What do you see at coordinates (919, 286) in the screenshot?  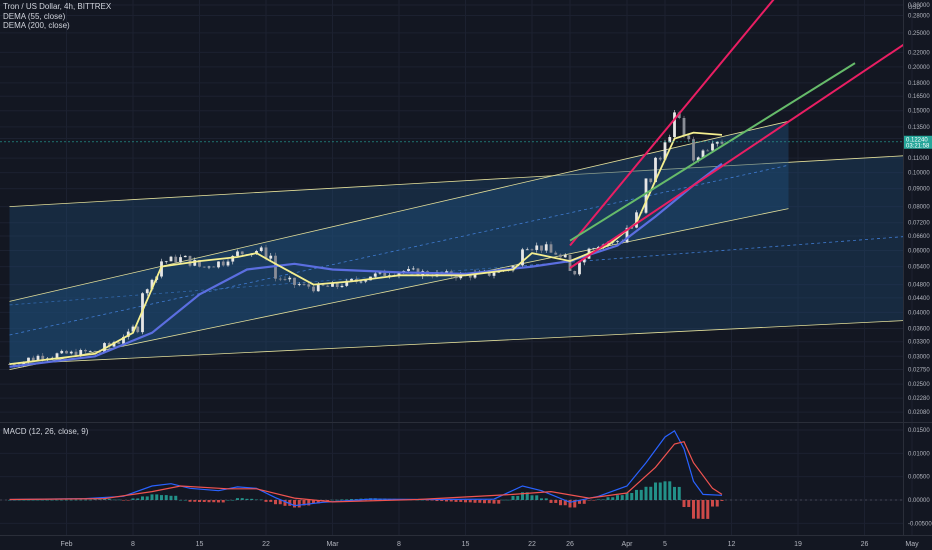 I see `price-tick-label: 0.04800` at bounding box center [919, 286].